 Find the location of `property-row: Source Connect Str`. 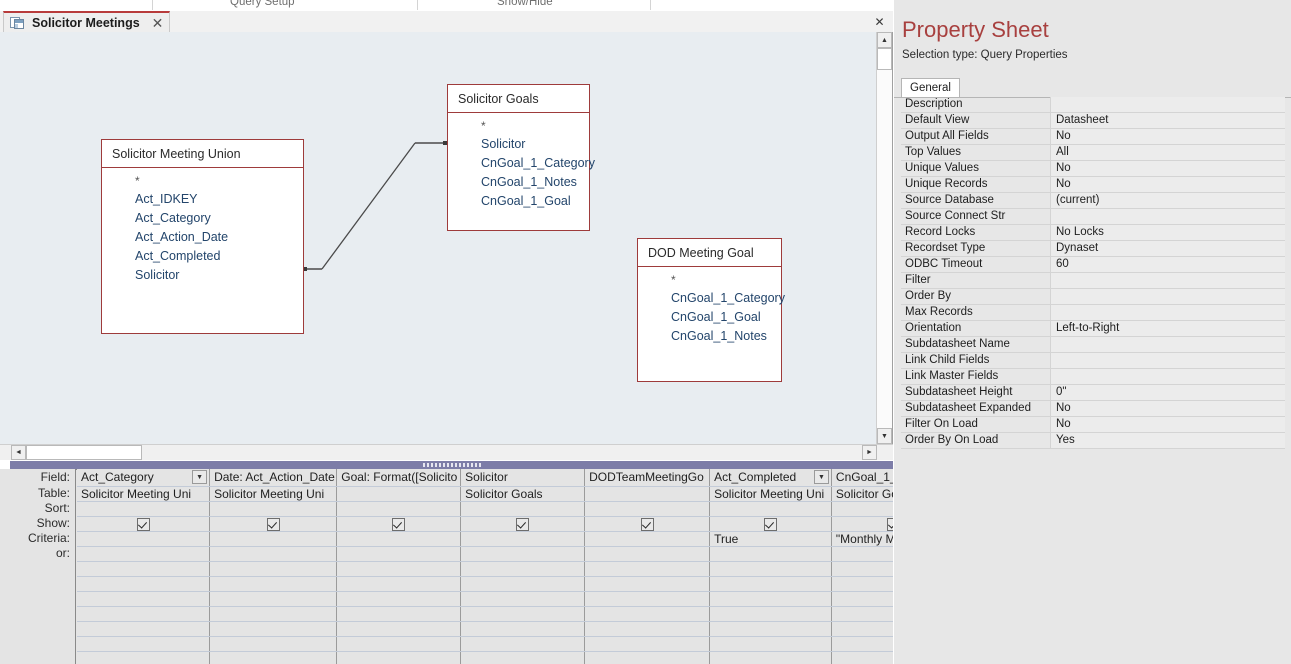

property-row: Source Connect Str is located at coordinates (1093, 217).